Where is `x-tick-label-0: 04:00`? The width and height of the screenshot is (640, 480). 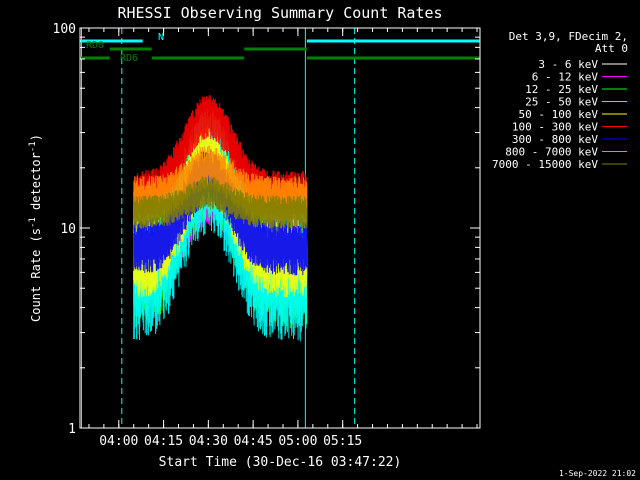
x-tick-label-0: 04:00 is located at coordinates (118, 441).